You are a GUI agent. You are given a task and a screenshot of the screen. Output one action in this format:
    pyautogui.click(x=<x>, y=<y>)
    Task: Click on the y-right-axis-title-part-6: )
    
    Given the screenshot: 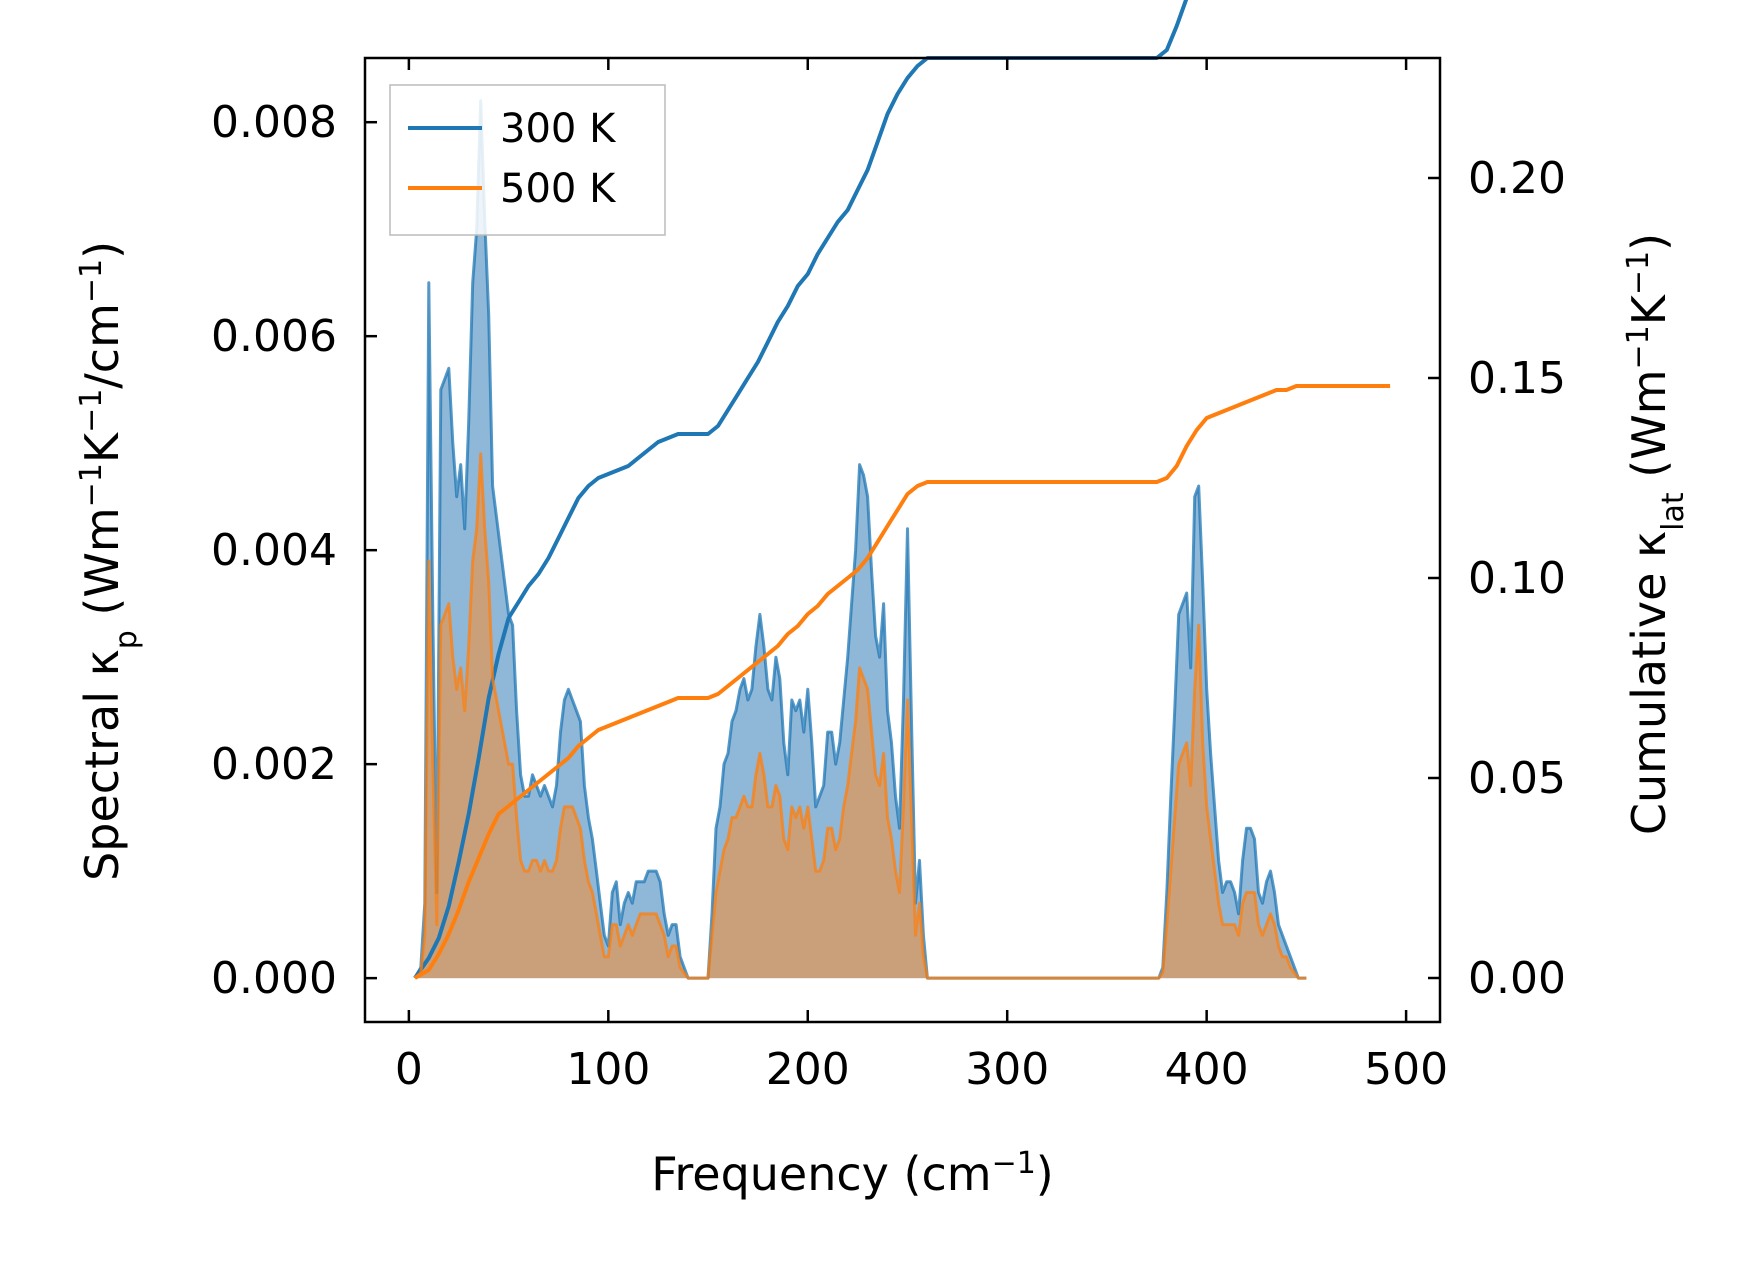 What is the action you would take?
    pyautogui.click(x=1649, y=242)
    